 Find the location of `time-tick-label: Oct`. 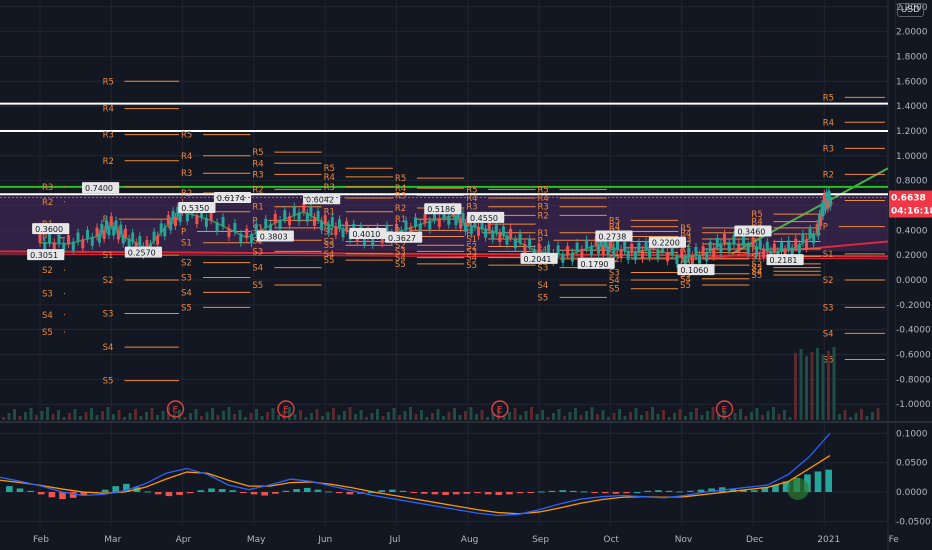

time-tick-label: Oct is located at coordinates (611, 540).